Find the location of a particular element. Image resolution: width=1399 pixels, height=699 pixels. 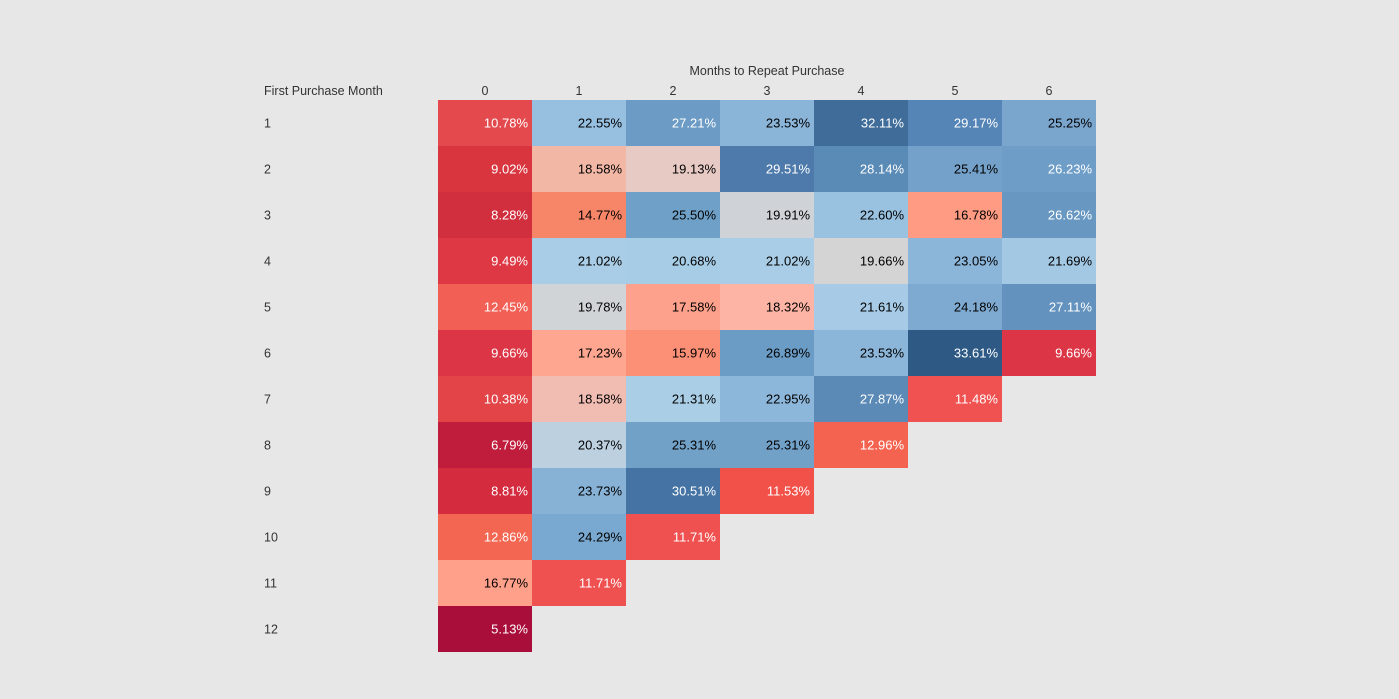

cell-value-label: 18.32% is located at coordinates (788, 307).